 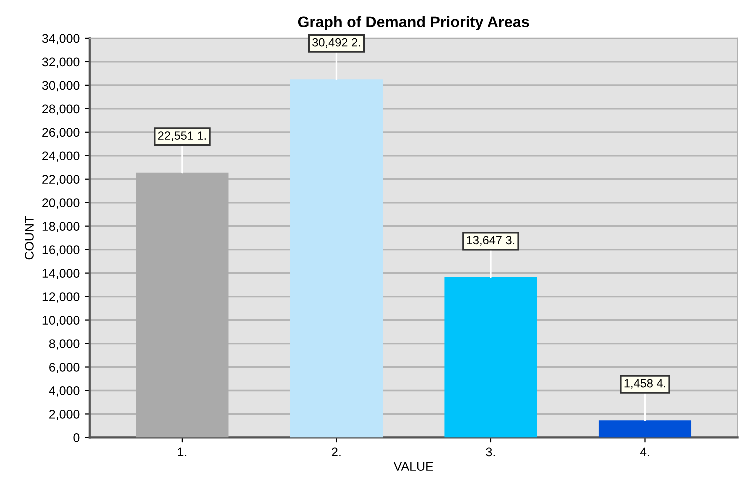 I want to click on y-tick-label: 2,000, so click(x=65, y=415).